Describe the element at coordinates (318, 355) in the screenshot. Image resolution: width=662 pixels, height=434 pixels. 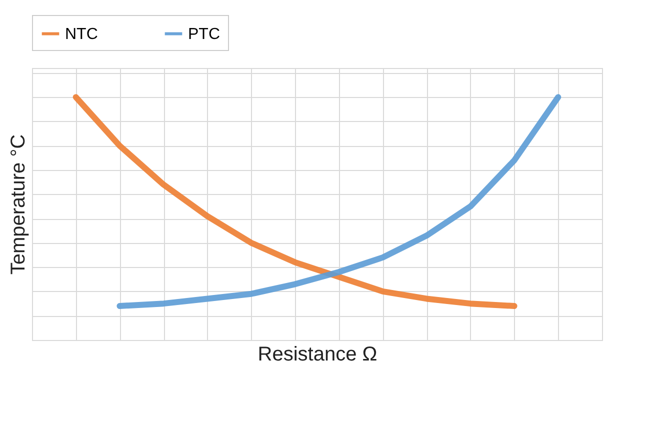
I see `x-axis-title: Resistance Ω` at that location.